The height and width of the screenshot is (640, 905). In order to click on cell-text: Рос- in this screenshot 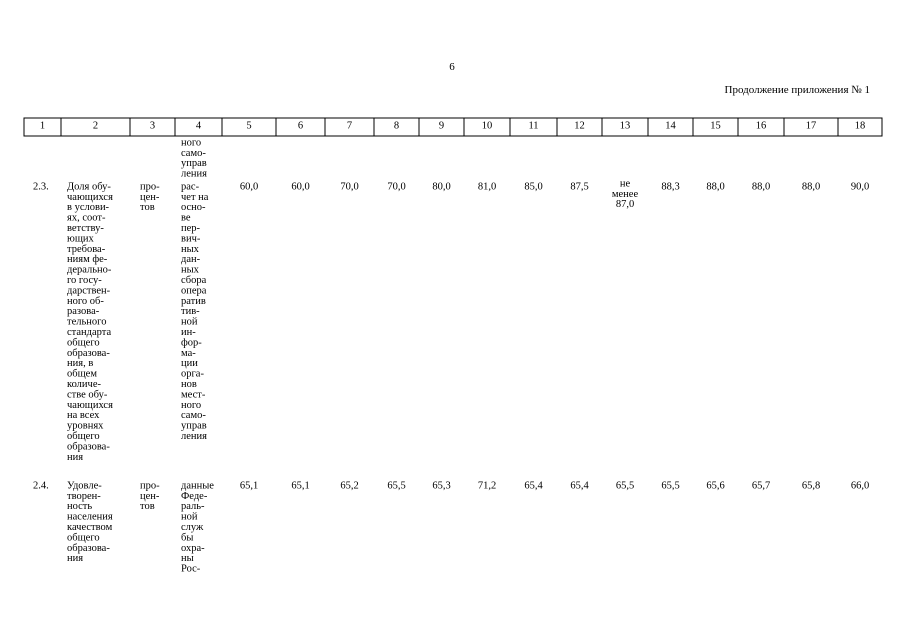, I will do `click(191, 569)`.